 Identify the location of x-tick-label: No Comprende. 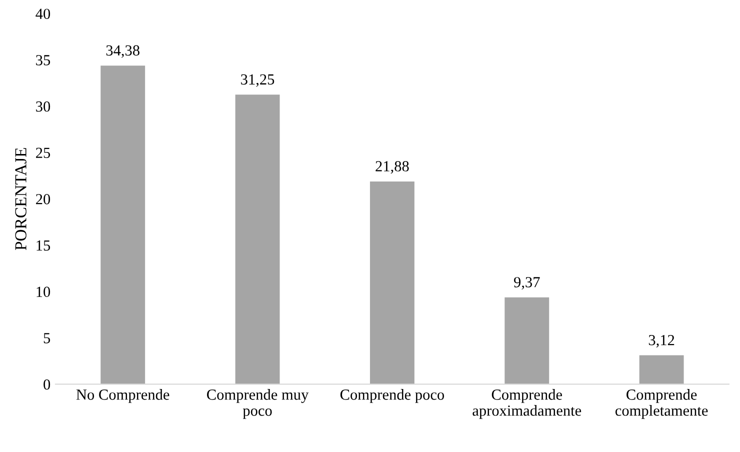
(123, 396).